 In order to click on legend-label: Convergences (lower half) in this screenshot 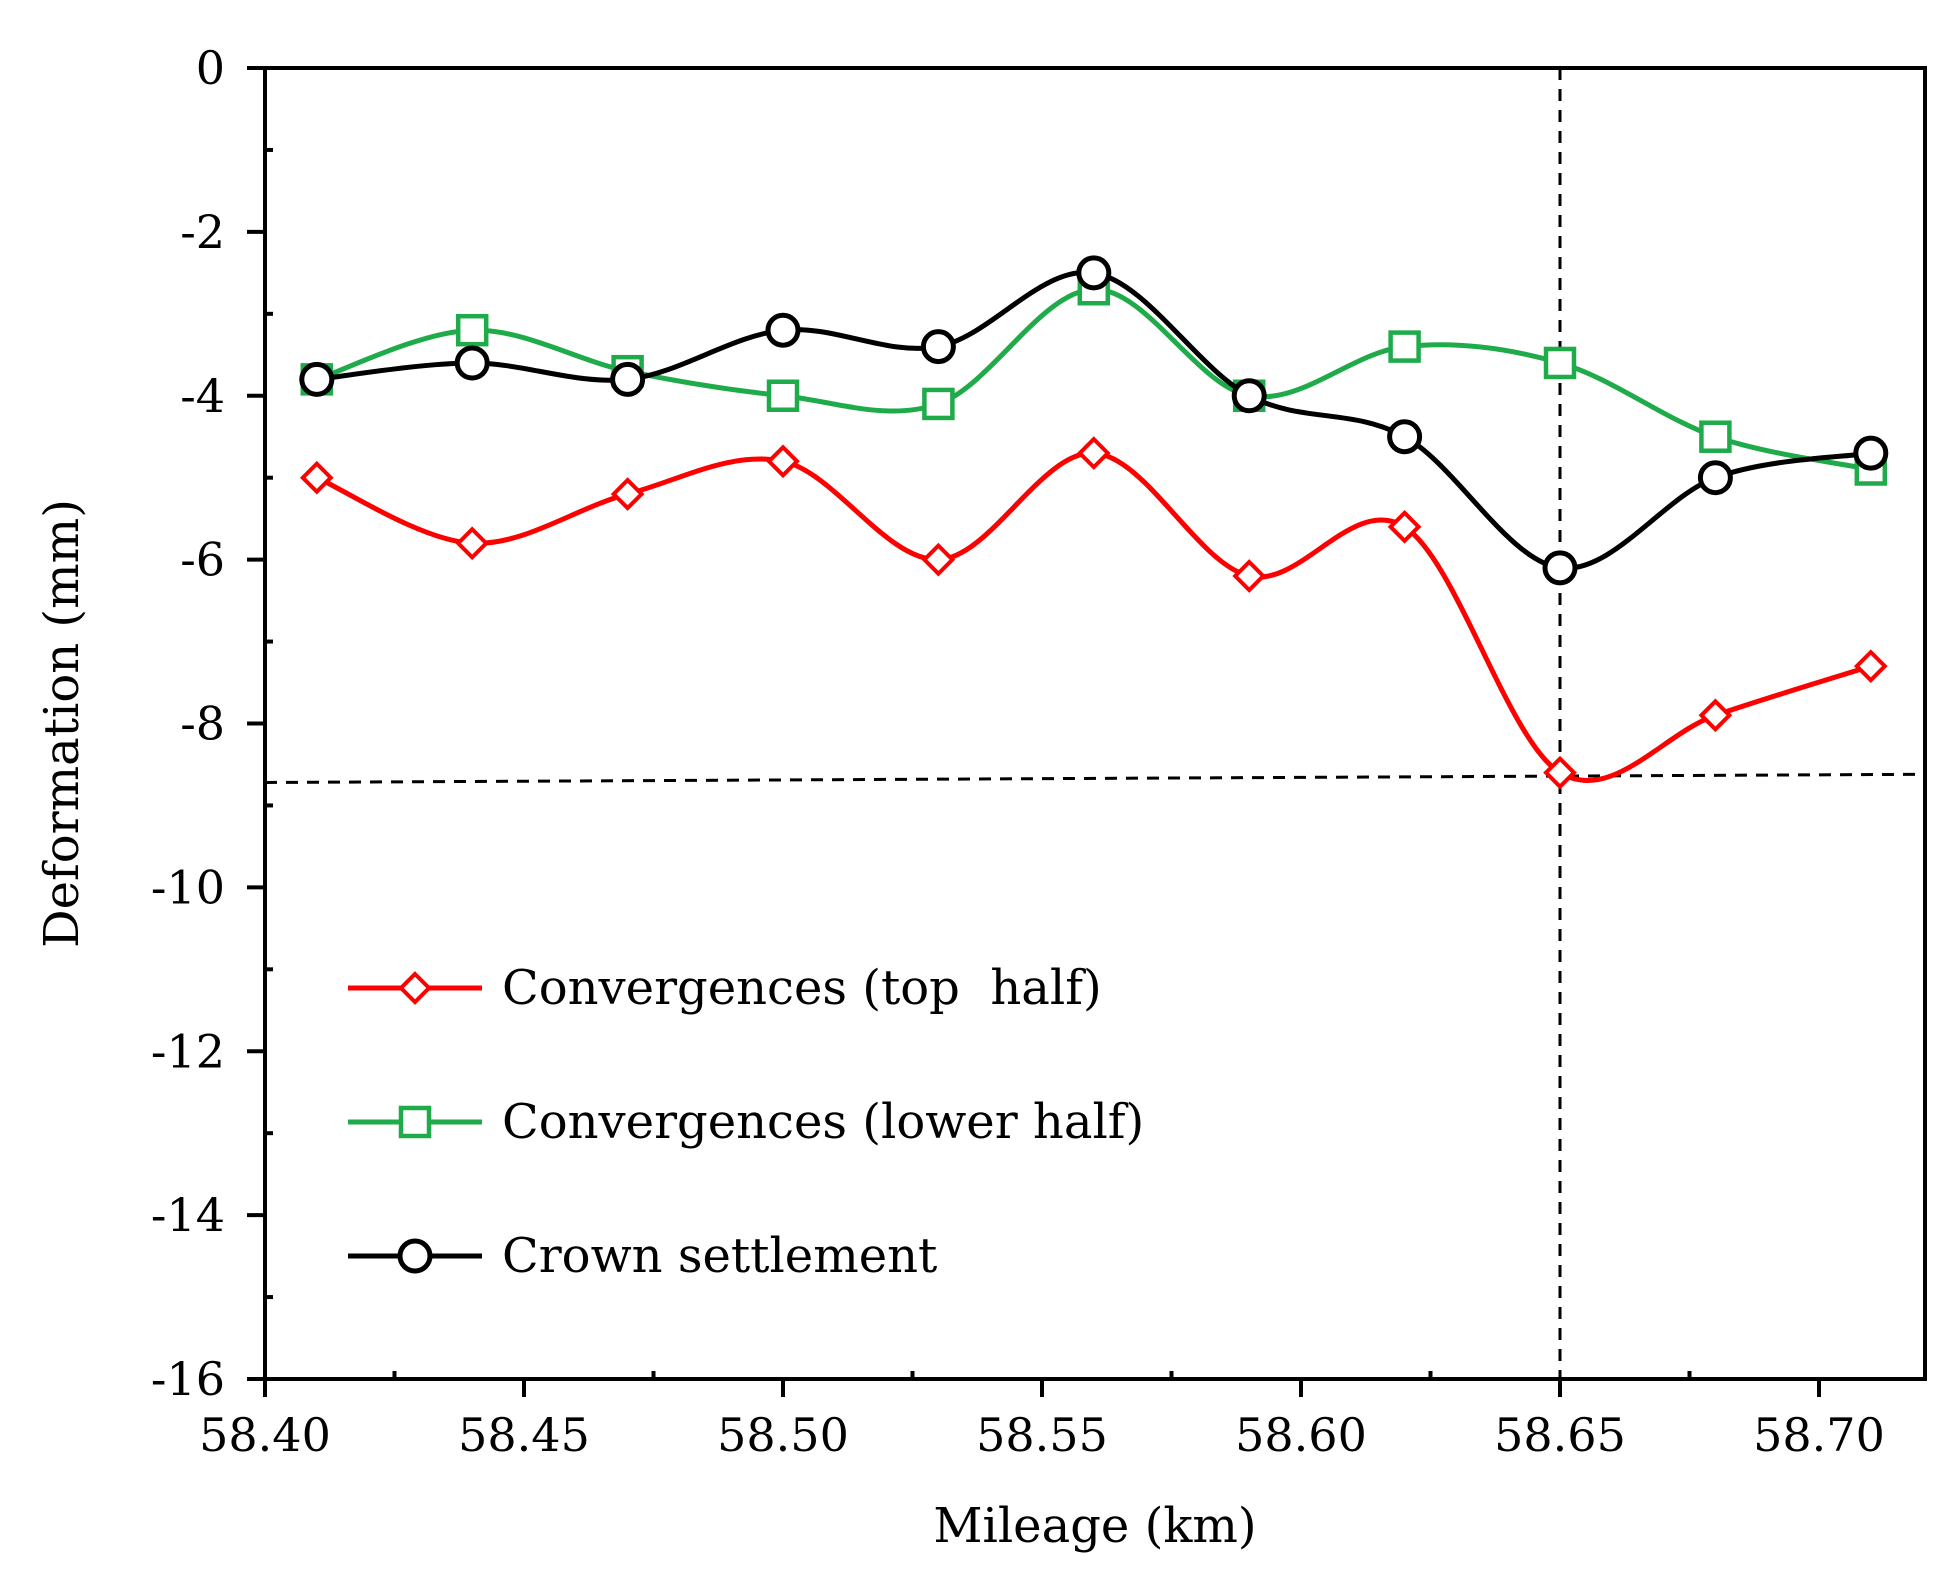, I will do `click(823, 1122)`.